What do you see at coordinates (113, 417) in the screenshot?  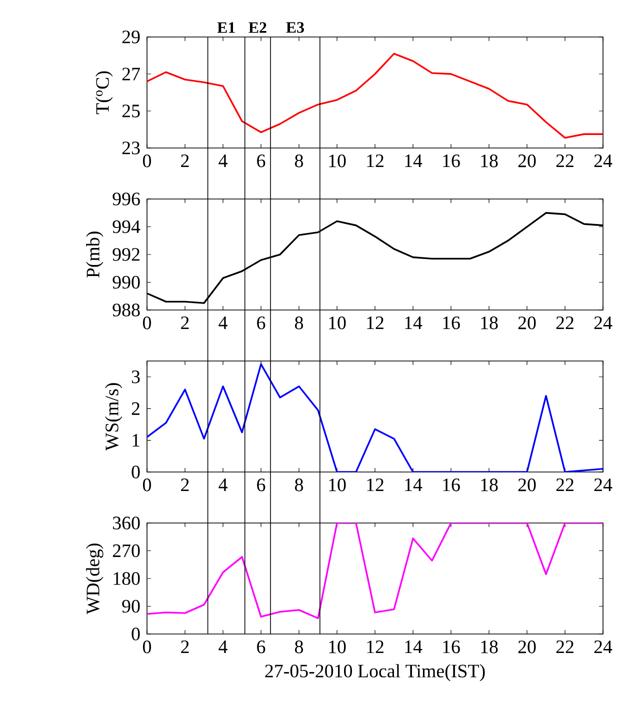 I see `y-axis-title: WS(m/s)` at bounding box center [113, 417].